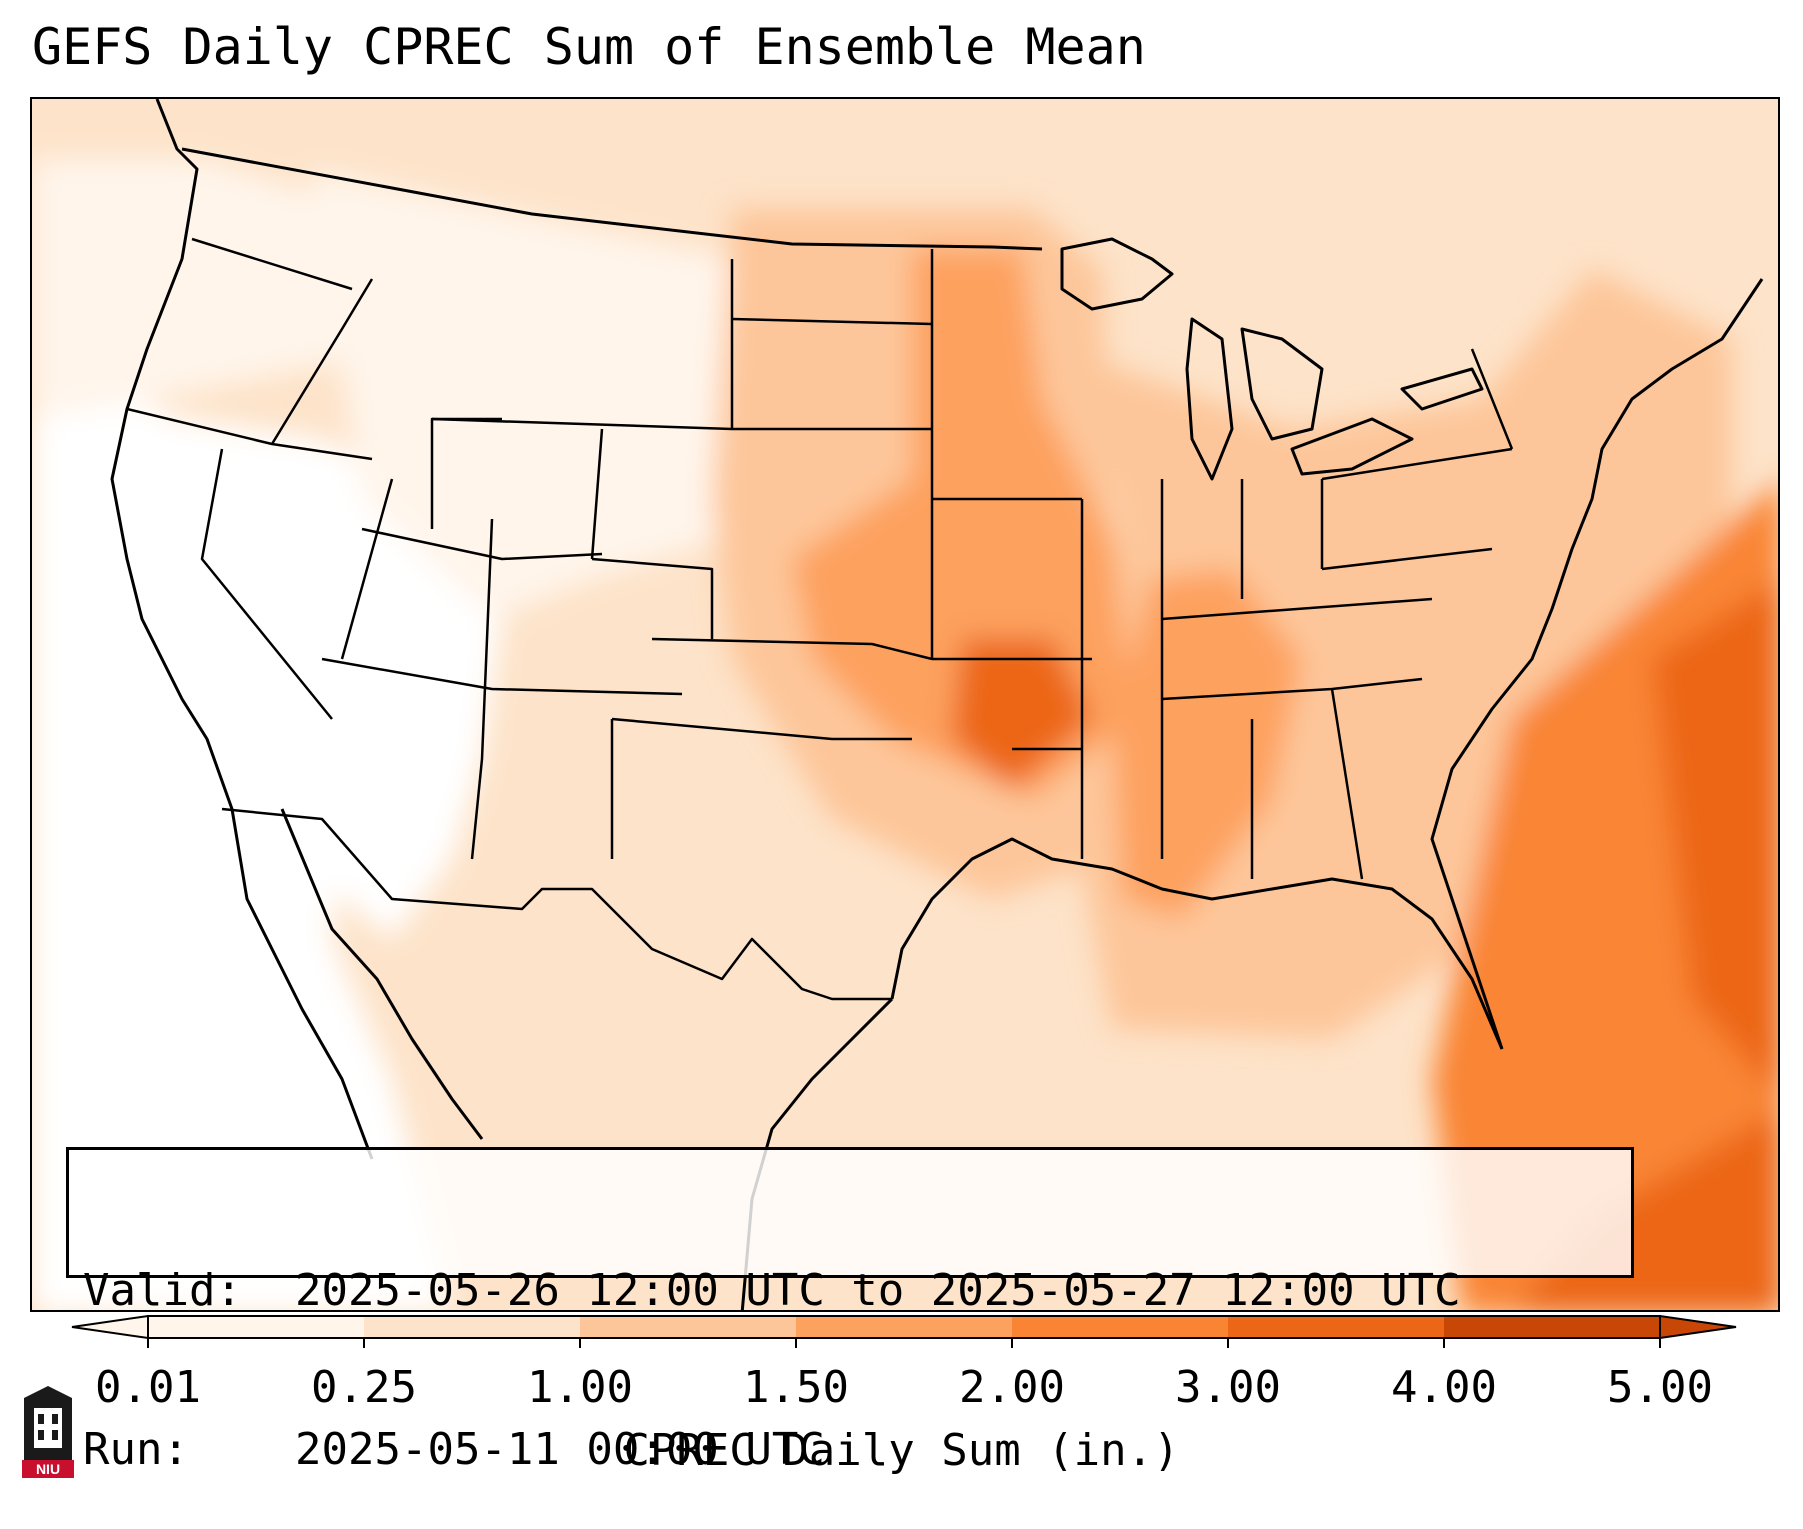 The width and height of the screenshot is (1803, 1529). I want to click on lake-superior, so click(1117, 274).